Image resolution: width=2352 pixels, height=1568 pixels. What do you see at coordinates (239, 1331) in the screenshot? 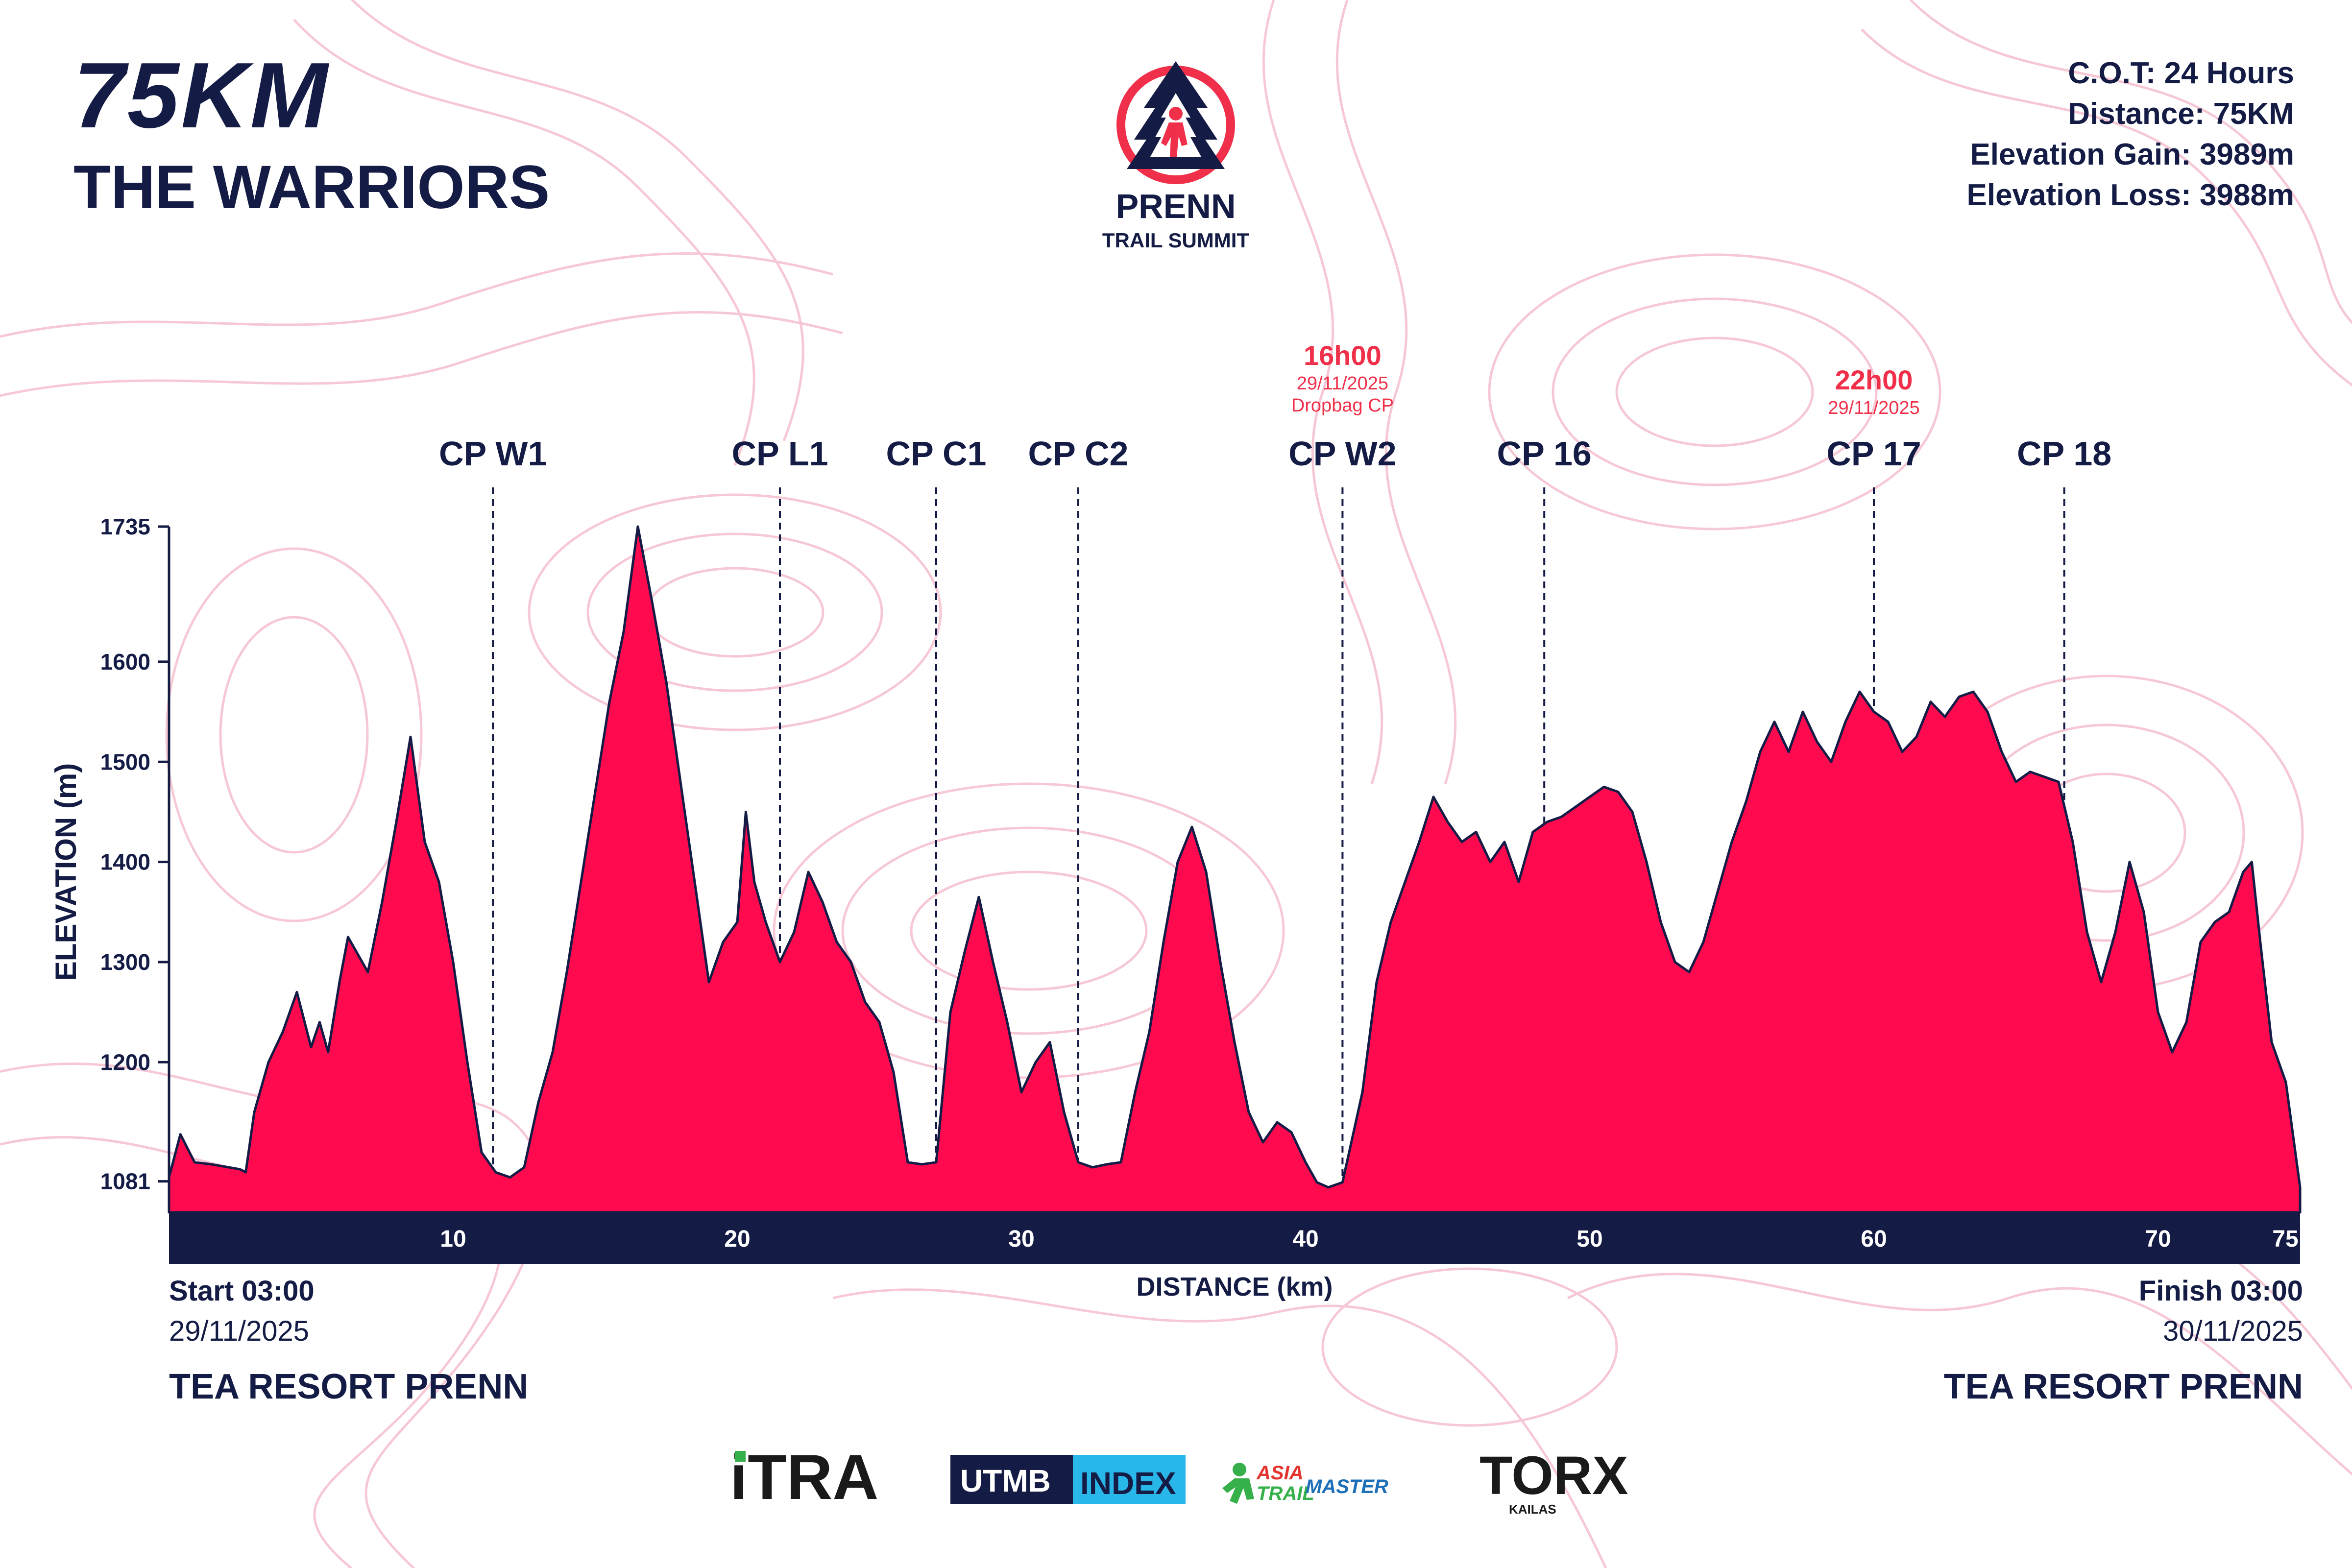
I see `start-date: 29/11/2025` at bounding box center [239, 1331].